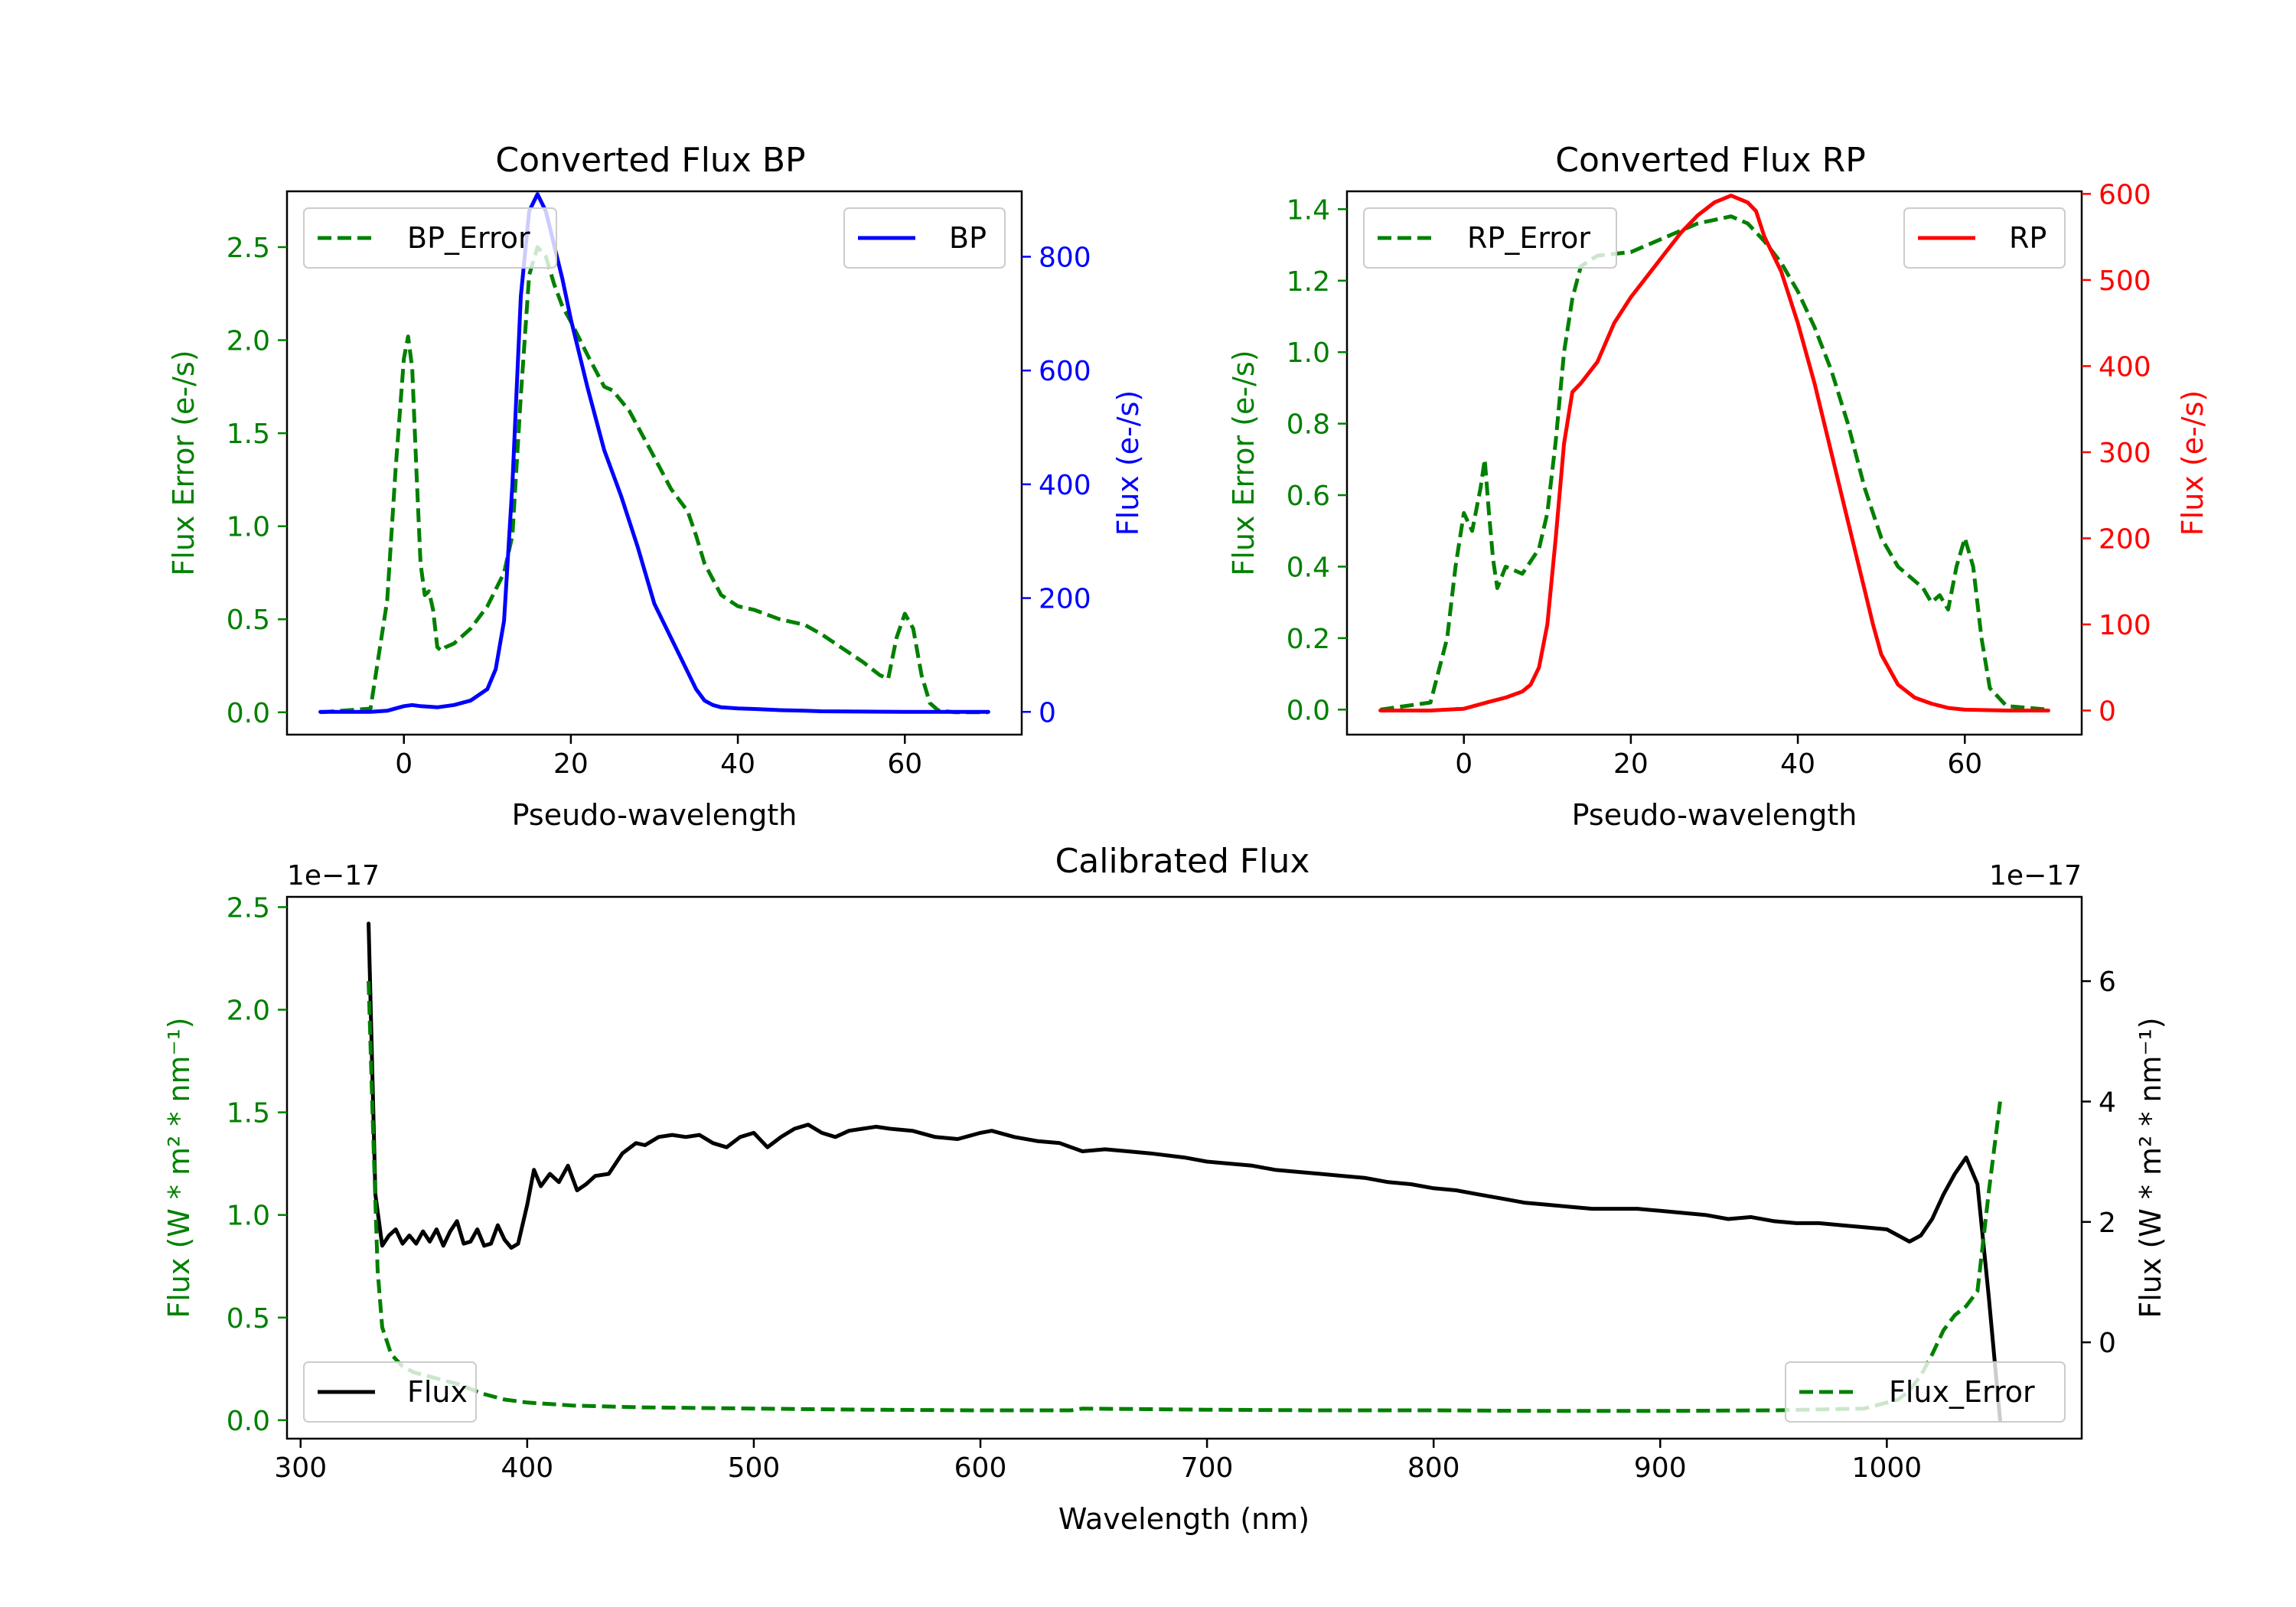 This screenshot has width=2296, height=1607. What do you see at coordinates (968, 238) in the screenshot?
I see `bp-legend-label: BP` at bounding box center [968, 238].